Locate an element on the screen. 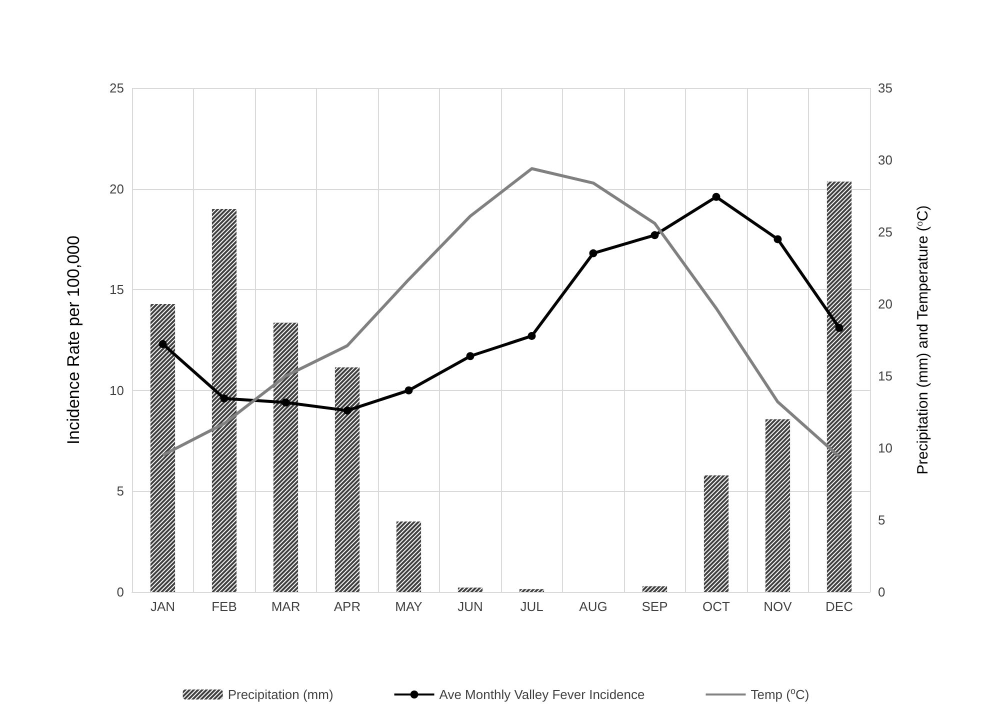  x-tick-label: OCT is located at coordinates (716, 606).